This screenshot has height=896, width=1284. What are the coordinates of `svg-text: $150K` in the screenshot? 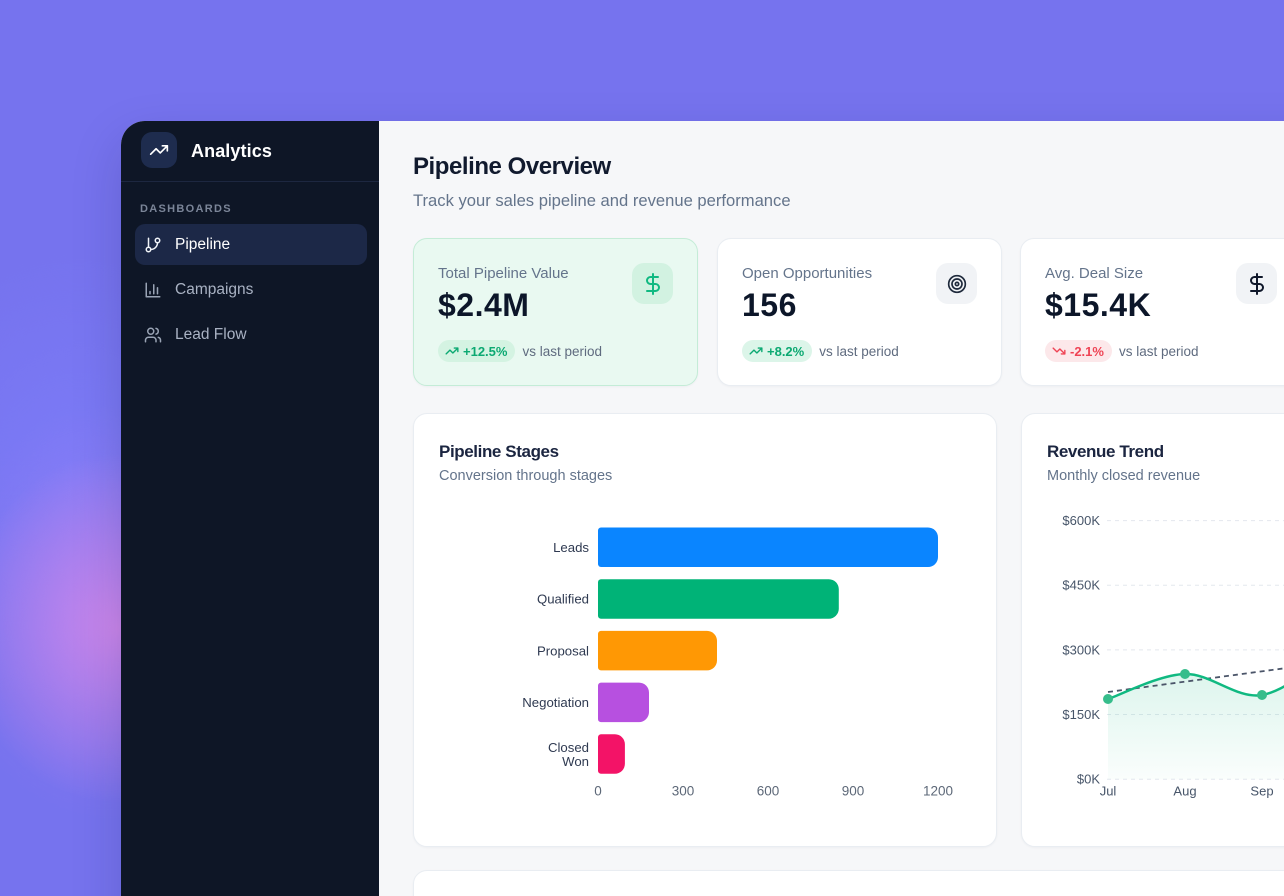 It's located at (1081, 714).